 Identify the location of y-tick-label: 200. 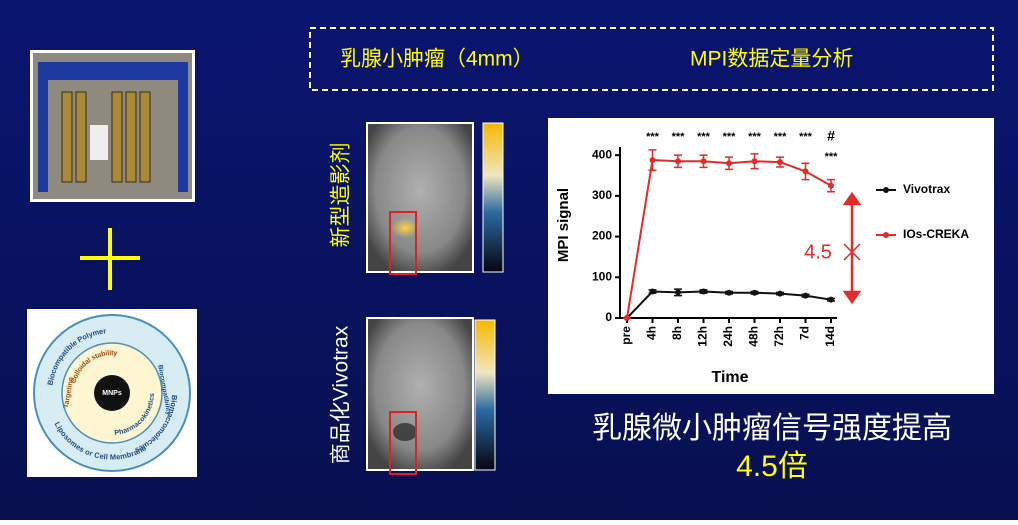
(602, 236).